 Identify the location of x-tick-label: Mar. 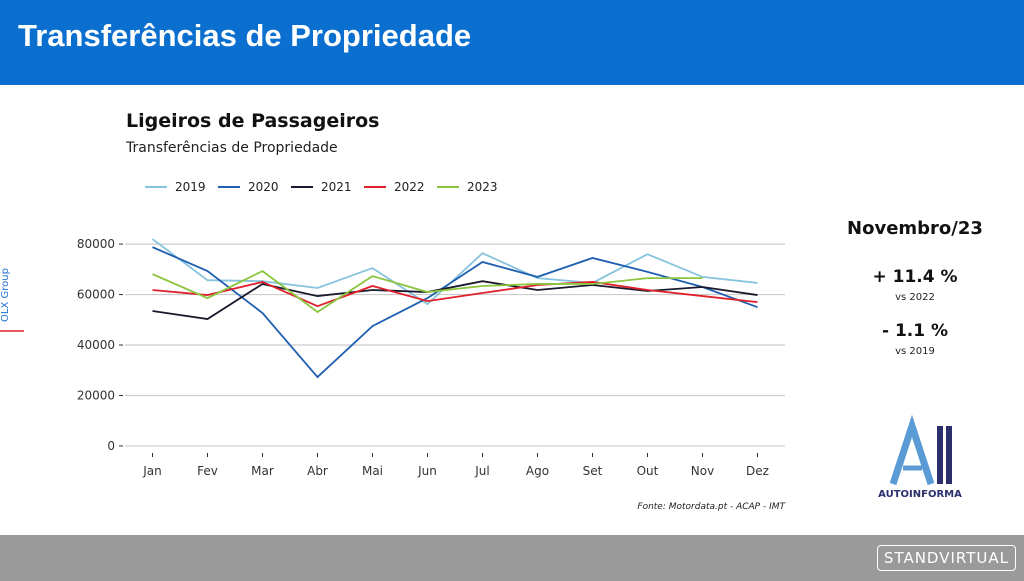
(262, 471).